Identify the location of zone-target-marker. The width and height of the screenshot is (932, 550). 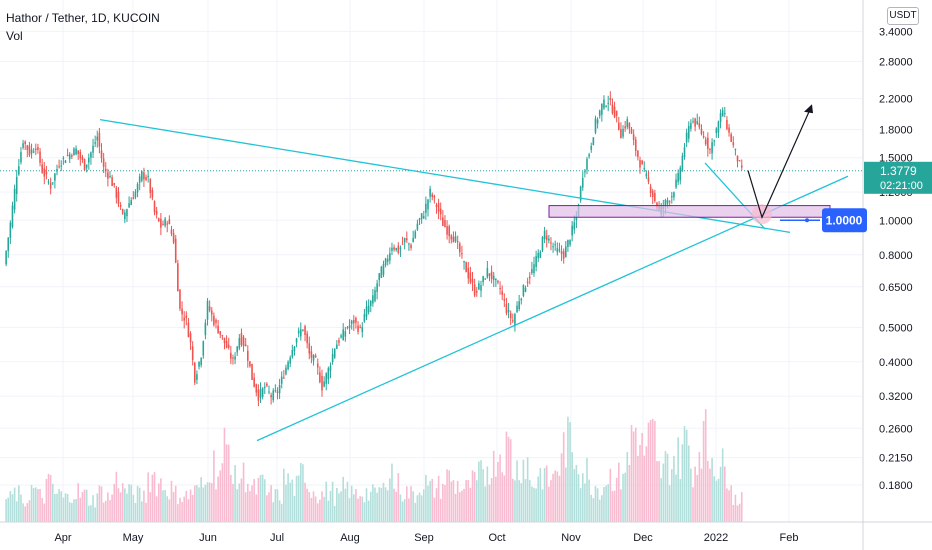
(762, 214).